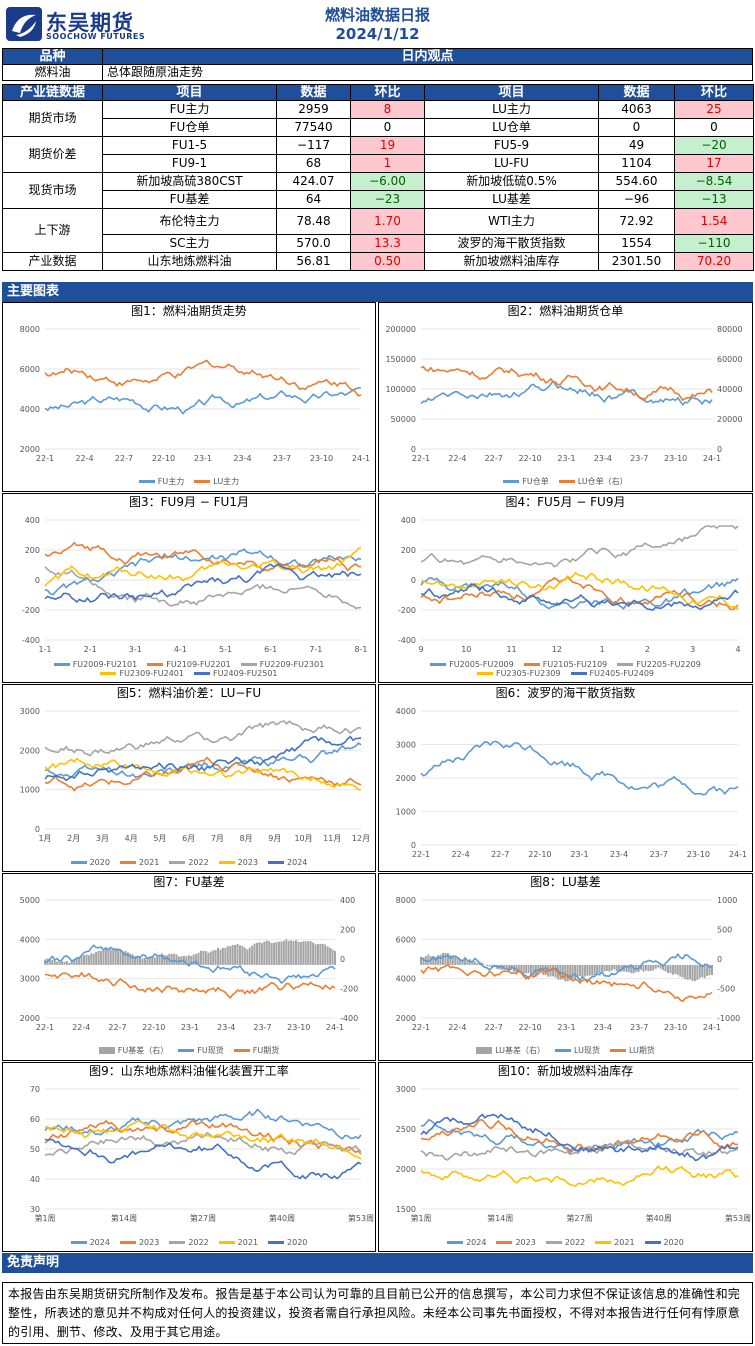 The width and height of the screenshot is (755, 1346). What do you see at coordinates (406, 979) in the screenshot?
I see `y-tick-label: 4000` at bounding box center [406, 979].